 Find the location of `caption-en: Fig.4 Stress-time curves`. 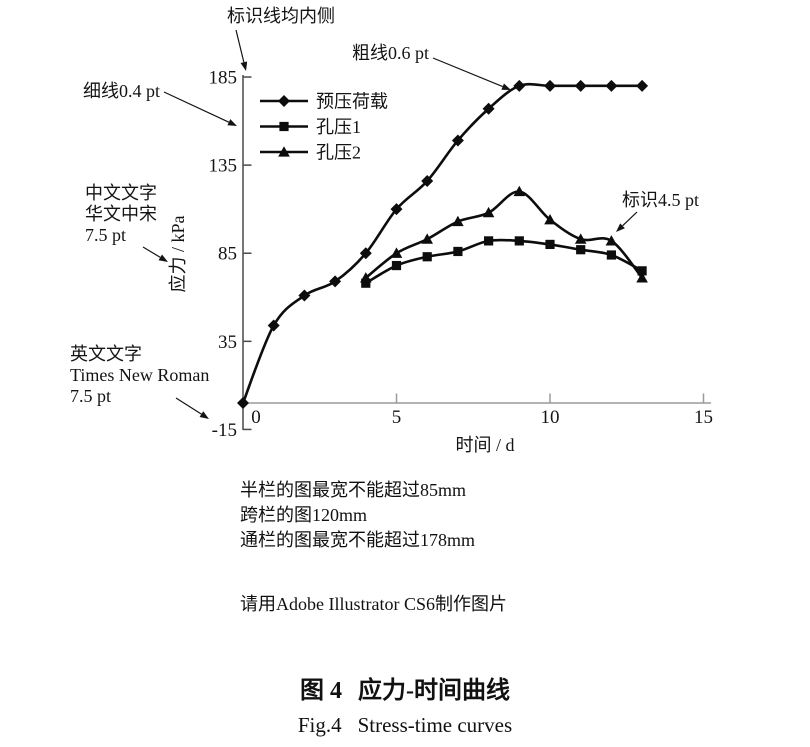

caption-en: Fig.4 Stress-time curves is located at coordinates (405, 725).